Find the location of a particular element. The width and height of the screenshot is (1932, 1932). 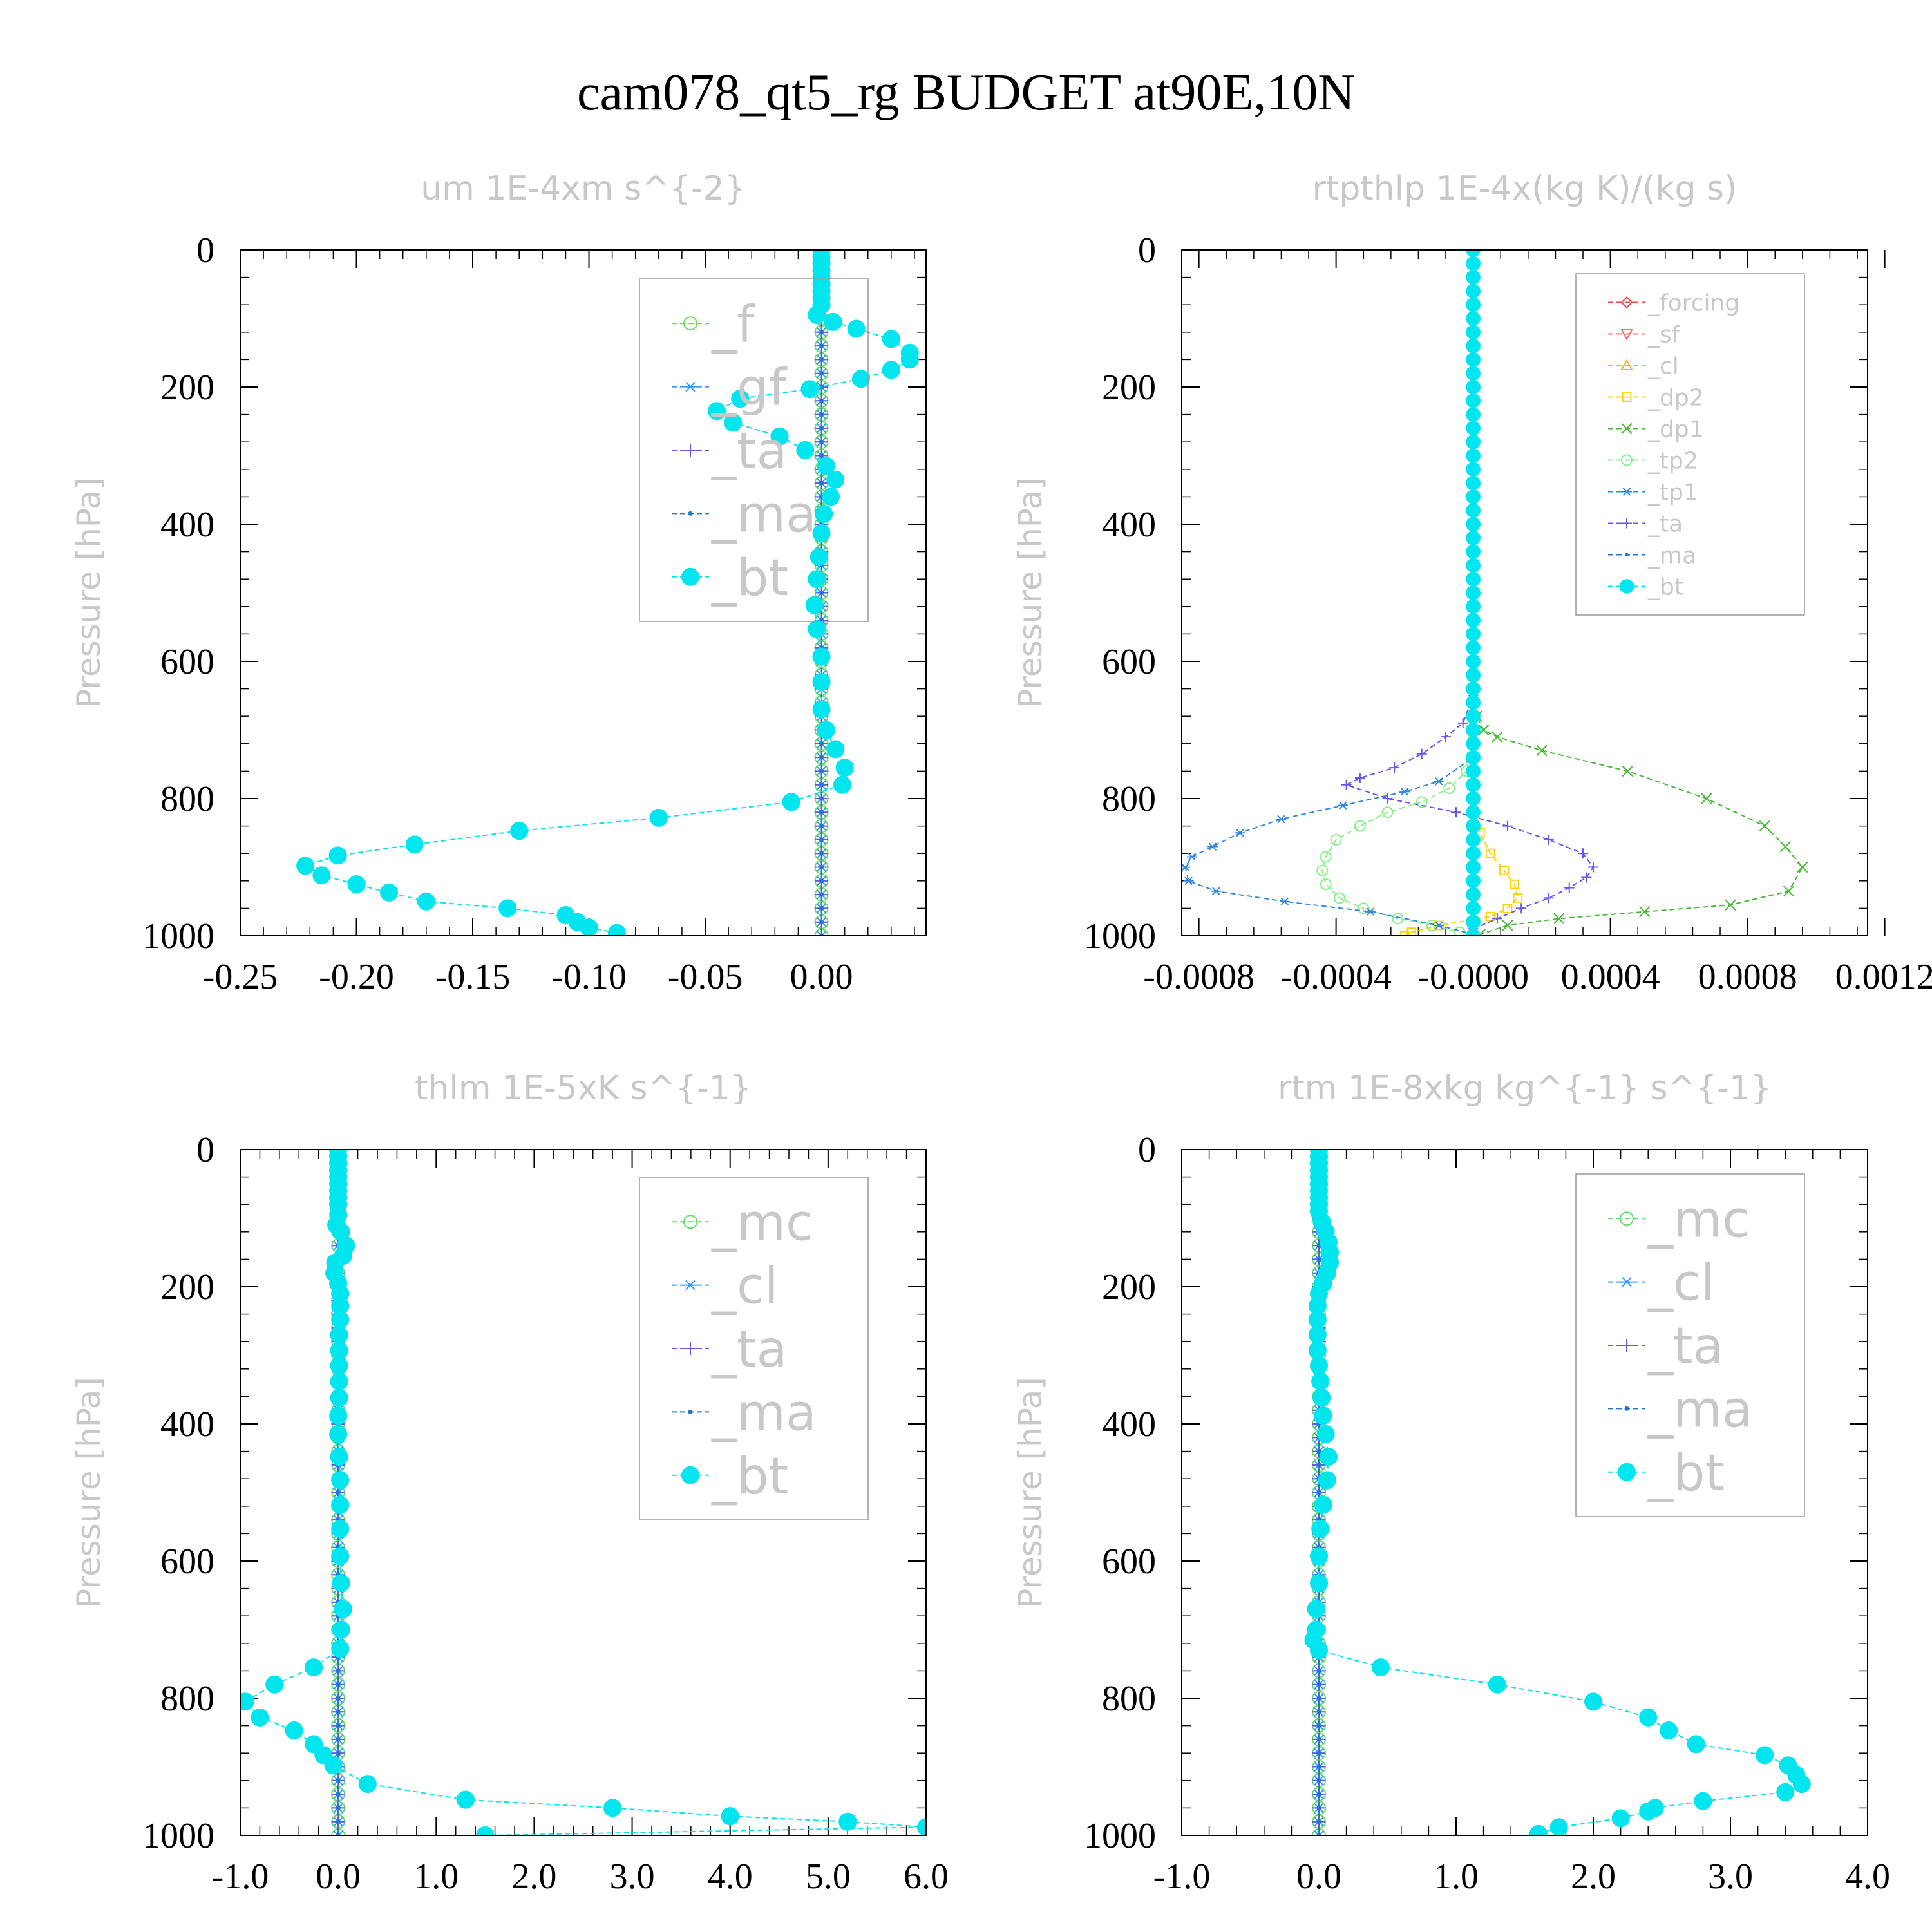

y-tick-label: 0 is located at coordinates (205, 250).